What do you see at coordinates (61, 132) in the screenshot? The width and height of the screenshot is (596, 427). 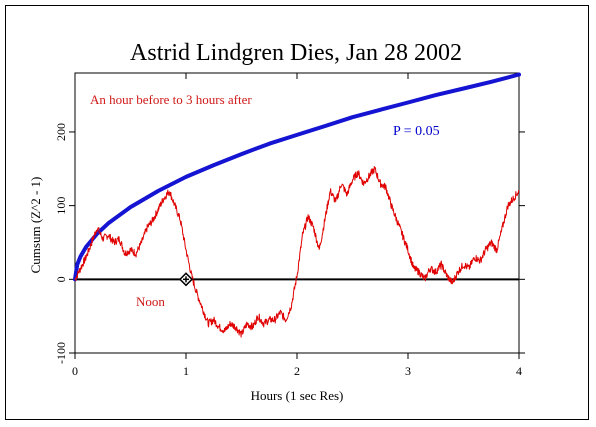 I see `y-tick-label: 200` at bounding box center [61, 132].